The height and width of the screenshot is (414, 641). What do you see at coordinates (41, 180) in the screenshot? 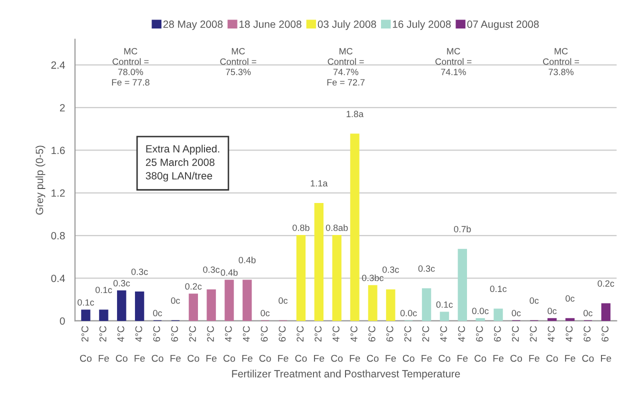
I see `y-axis-title: Grey pulp (0-5)` at bounding box center [41, 180].